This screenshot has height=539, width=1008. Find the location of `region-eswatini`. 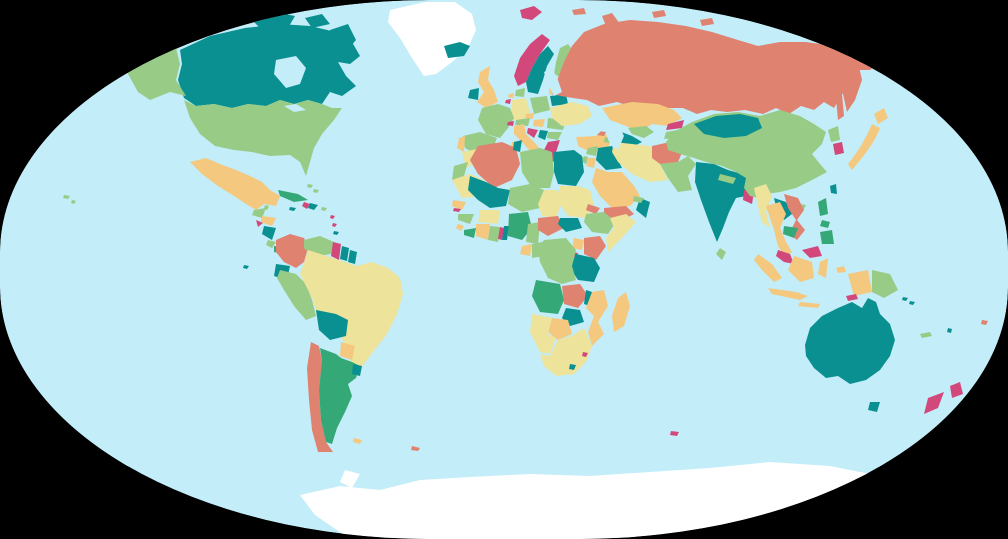

region-eswatini is located at coordinates (585, 354).